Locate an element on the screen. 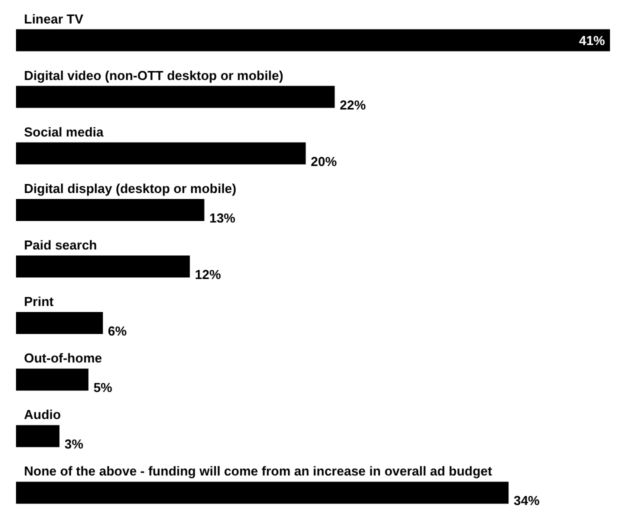 The image size is (626, 529). data-label: 6% is located at coordinates (118, 331).